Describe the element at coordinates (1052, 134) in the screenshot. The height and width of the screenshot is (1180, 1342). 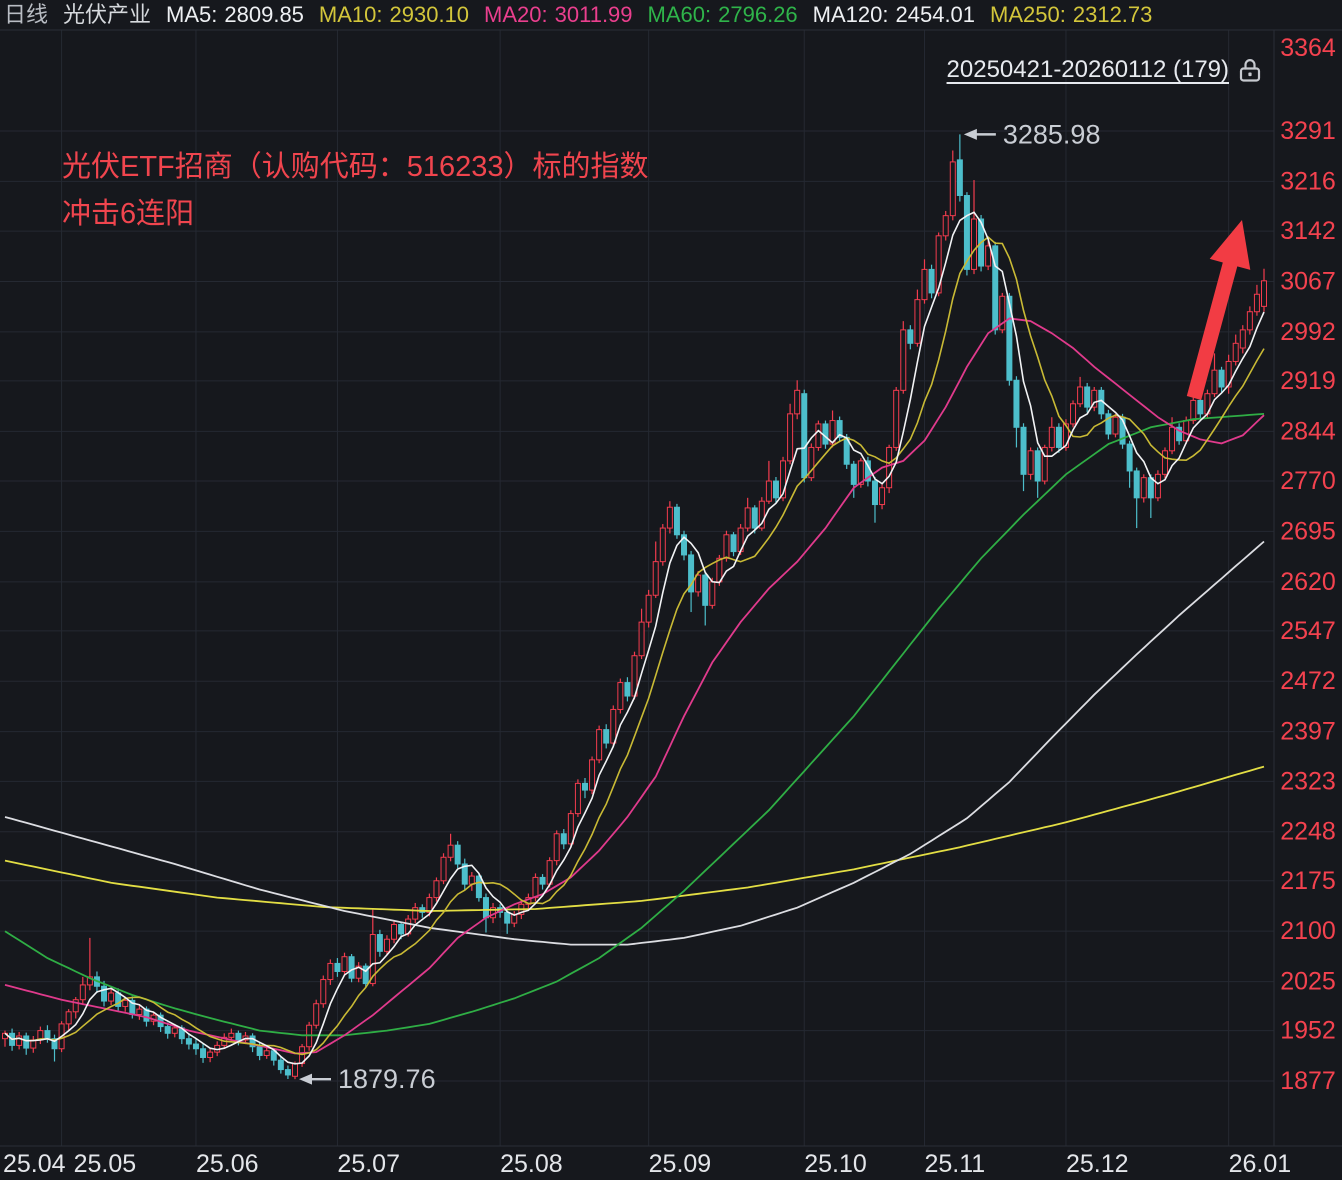
I see `high-marker-label: 3285.98` at that location.